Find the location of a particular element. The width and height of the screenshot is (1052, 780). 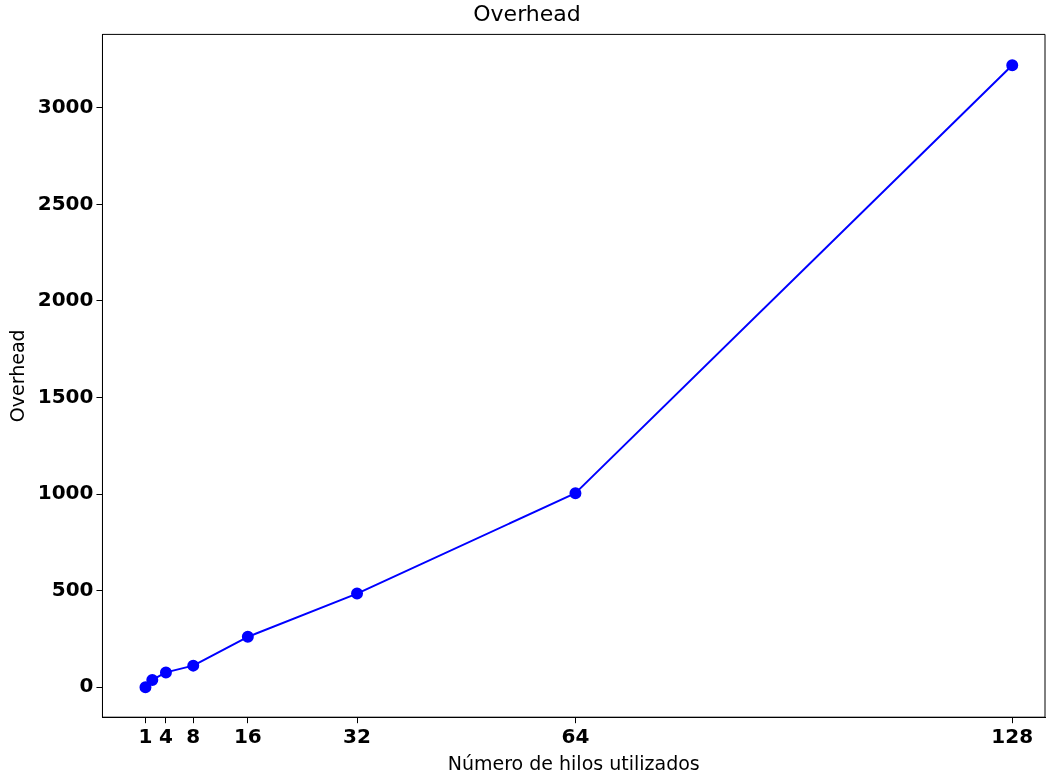

x-tick-label: 8 is located at coordinates (193, 736).